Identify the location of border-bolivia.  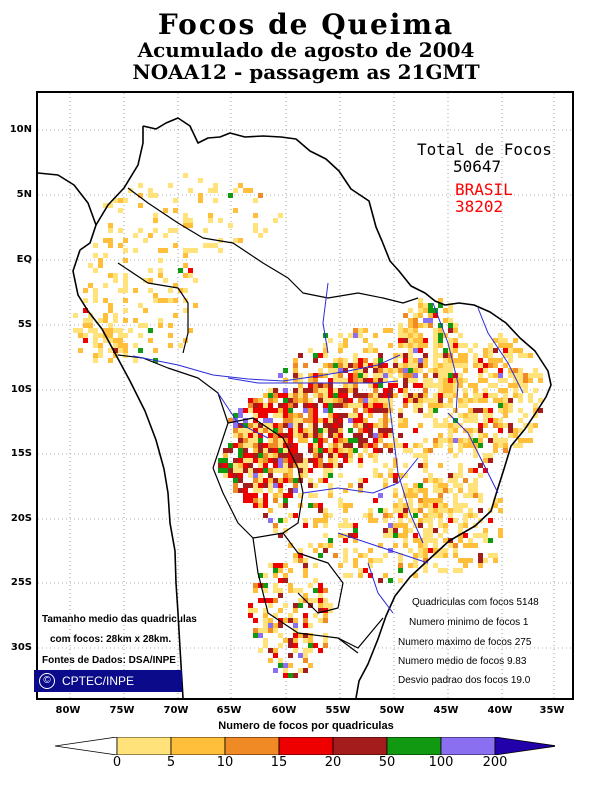
(258, 478).